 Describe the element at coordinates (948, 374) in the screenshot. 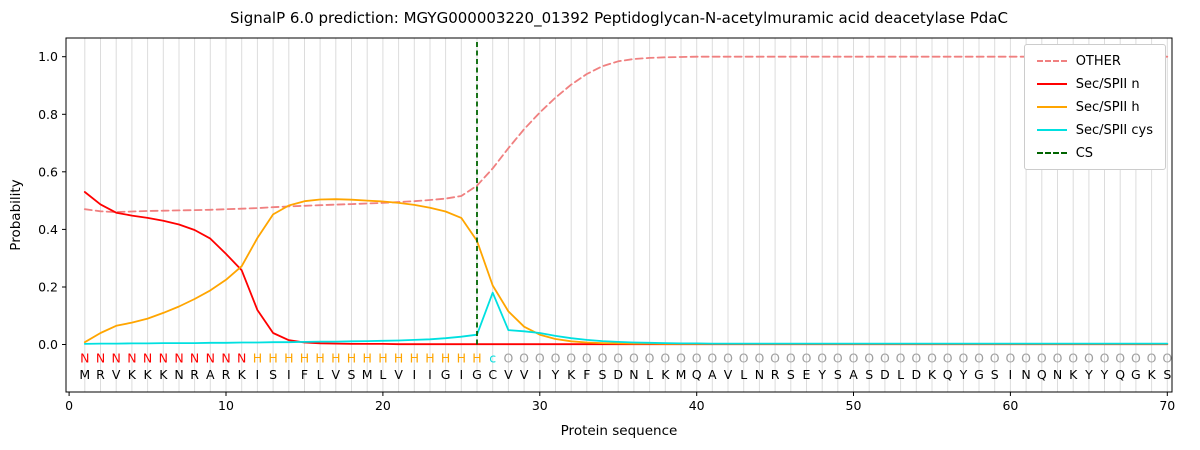

I see `residue-letter: Q` at that location.